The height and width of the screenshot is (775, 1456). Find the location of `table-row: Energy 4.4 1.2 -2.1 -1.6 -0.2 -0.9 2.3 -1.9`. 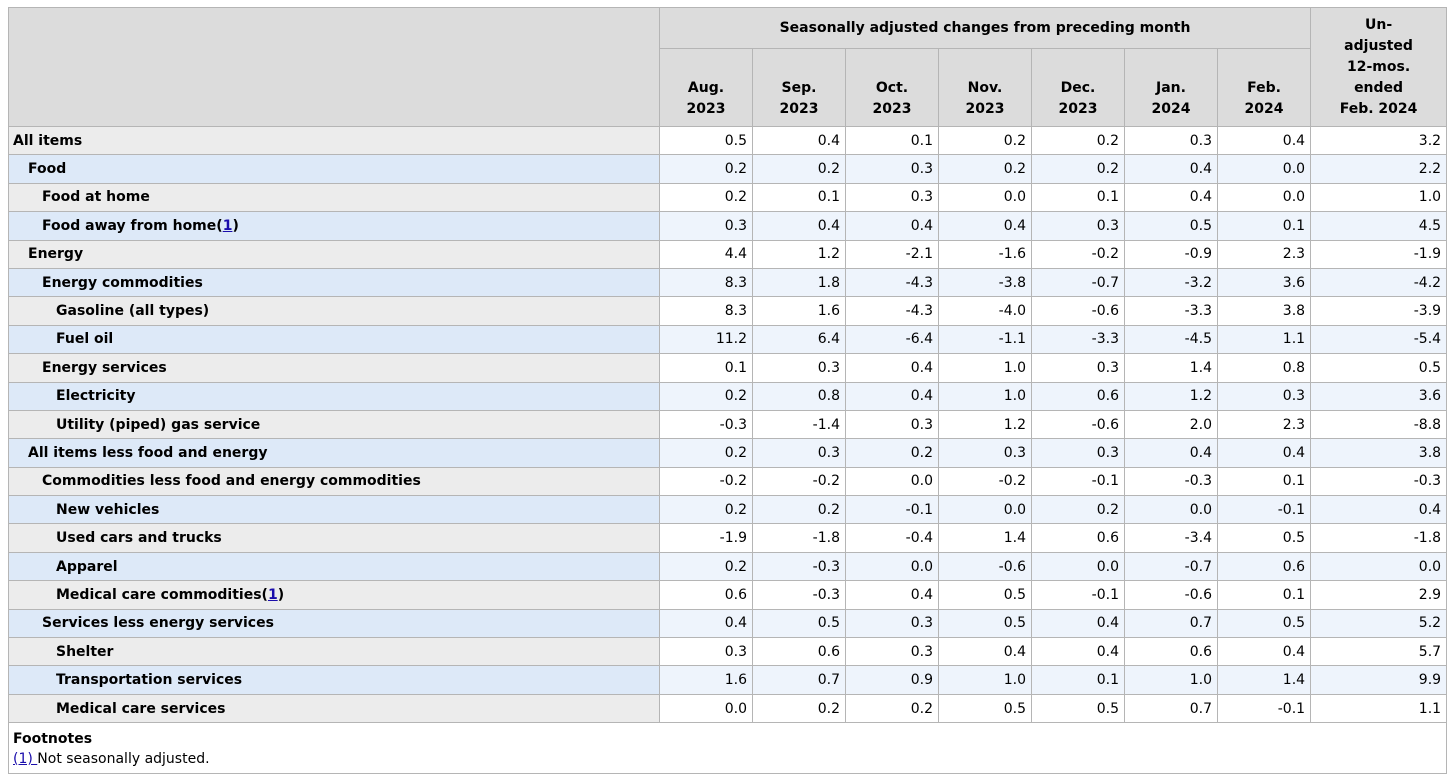

table-row: Energy 4.4 1.2 -2.1 -1.6 -0.2 -0.9 2.3 -1.9 is located at coordinates (728, 254).